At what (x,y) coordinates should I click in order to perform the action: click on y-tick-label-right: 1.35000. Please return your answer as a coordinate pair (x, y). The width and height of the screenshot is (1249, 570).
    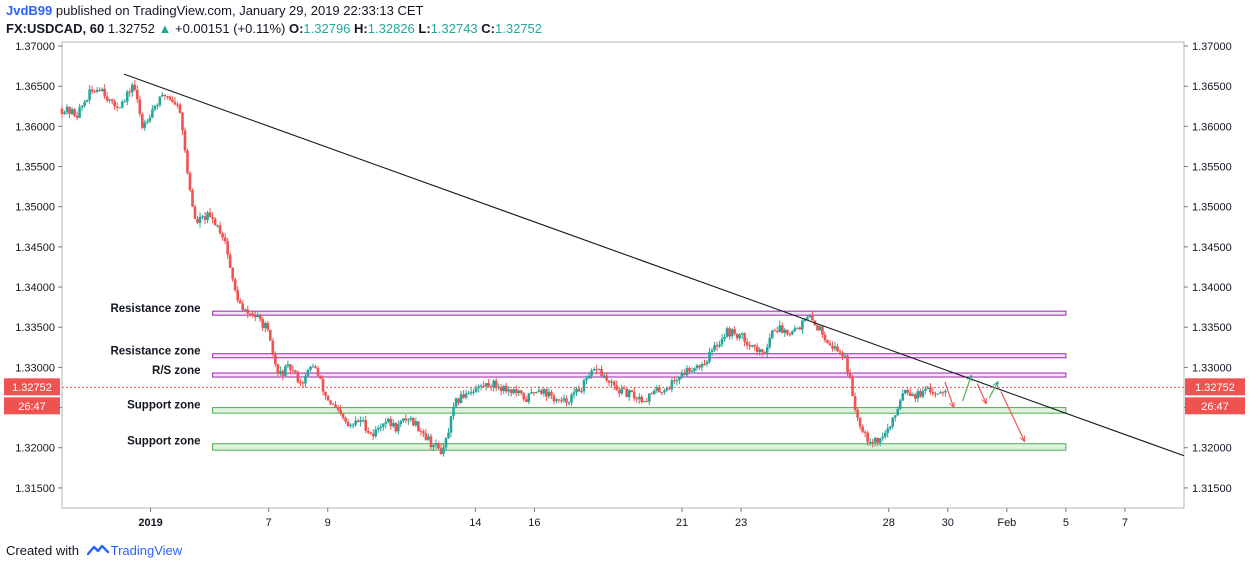
    Looking at the image, I should click on (1212, 208).